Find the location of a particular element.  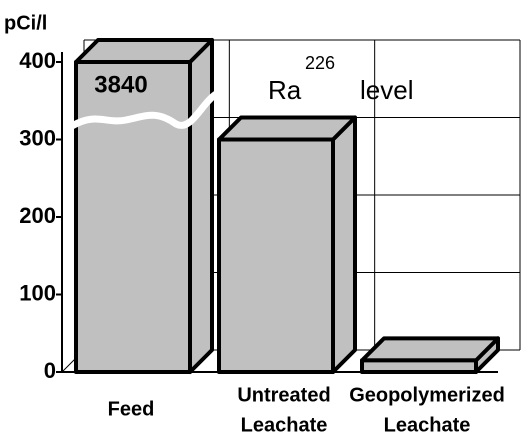

bar is located at coordinates (430, 355).